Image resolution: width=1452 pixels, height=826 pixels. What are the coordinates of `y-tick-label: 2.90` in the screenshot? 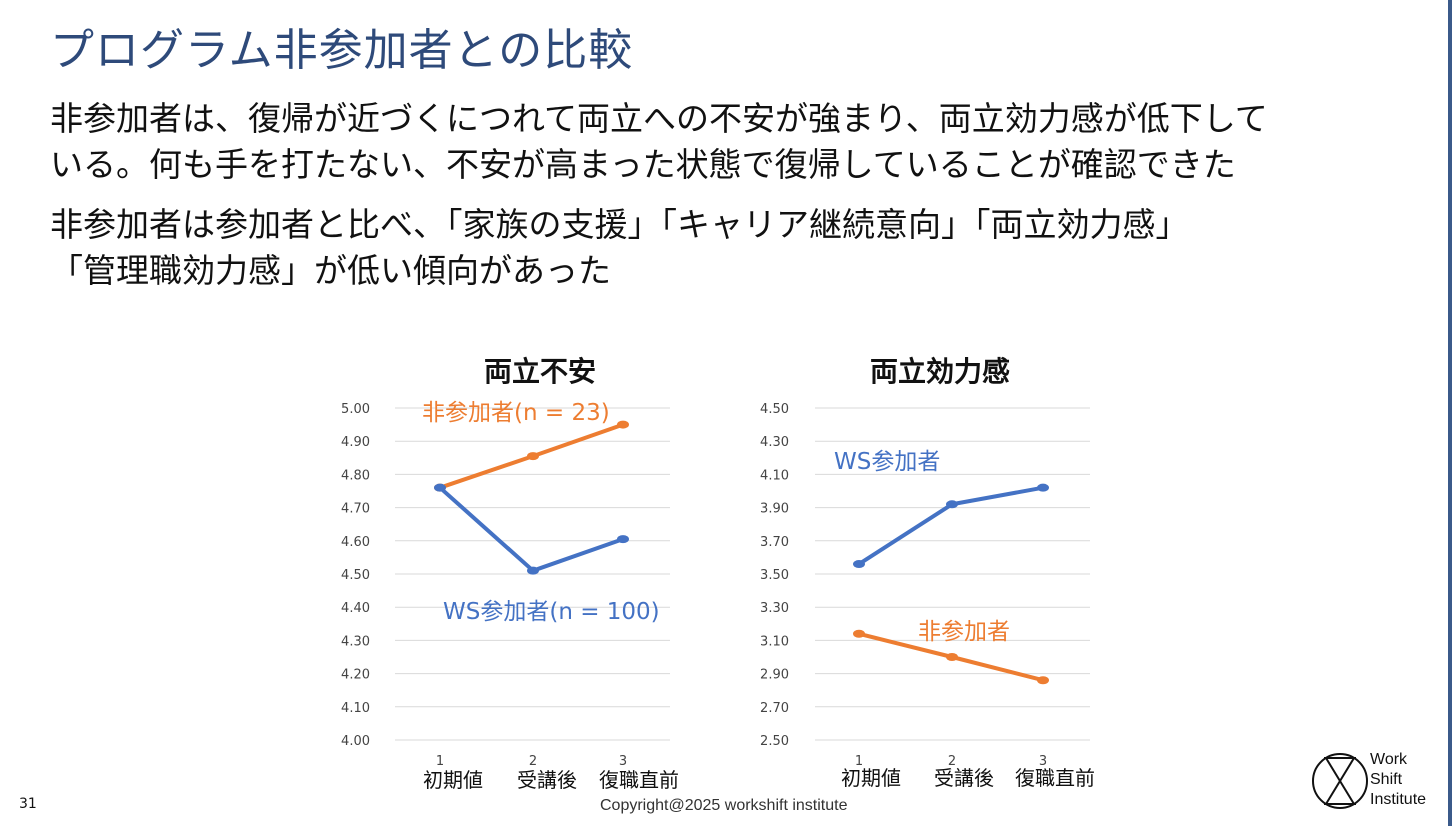 It's located at (774, 675).